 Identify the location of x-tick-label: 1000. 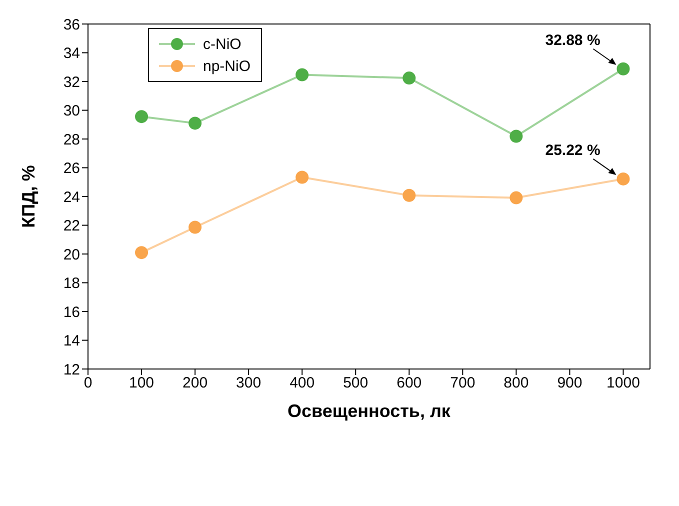
(623, 383).